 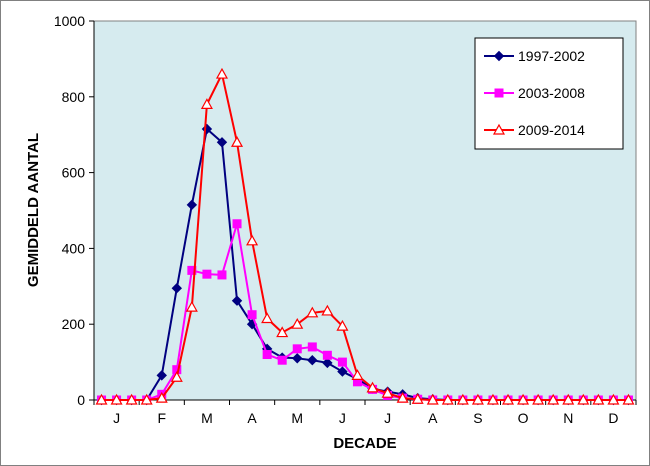 I want to click on y-tick-label: 0, so click(x=81, y=400).